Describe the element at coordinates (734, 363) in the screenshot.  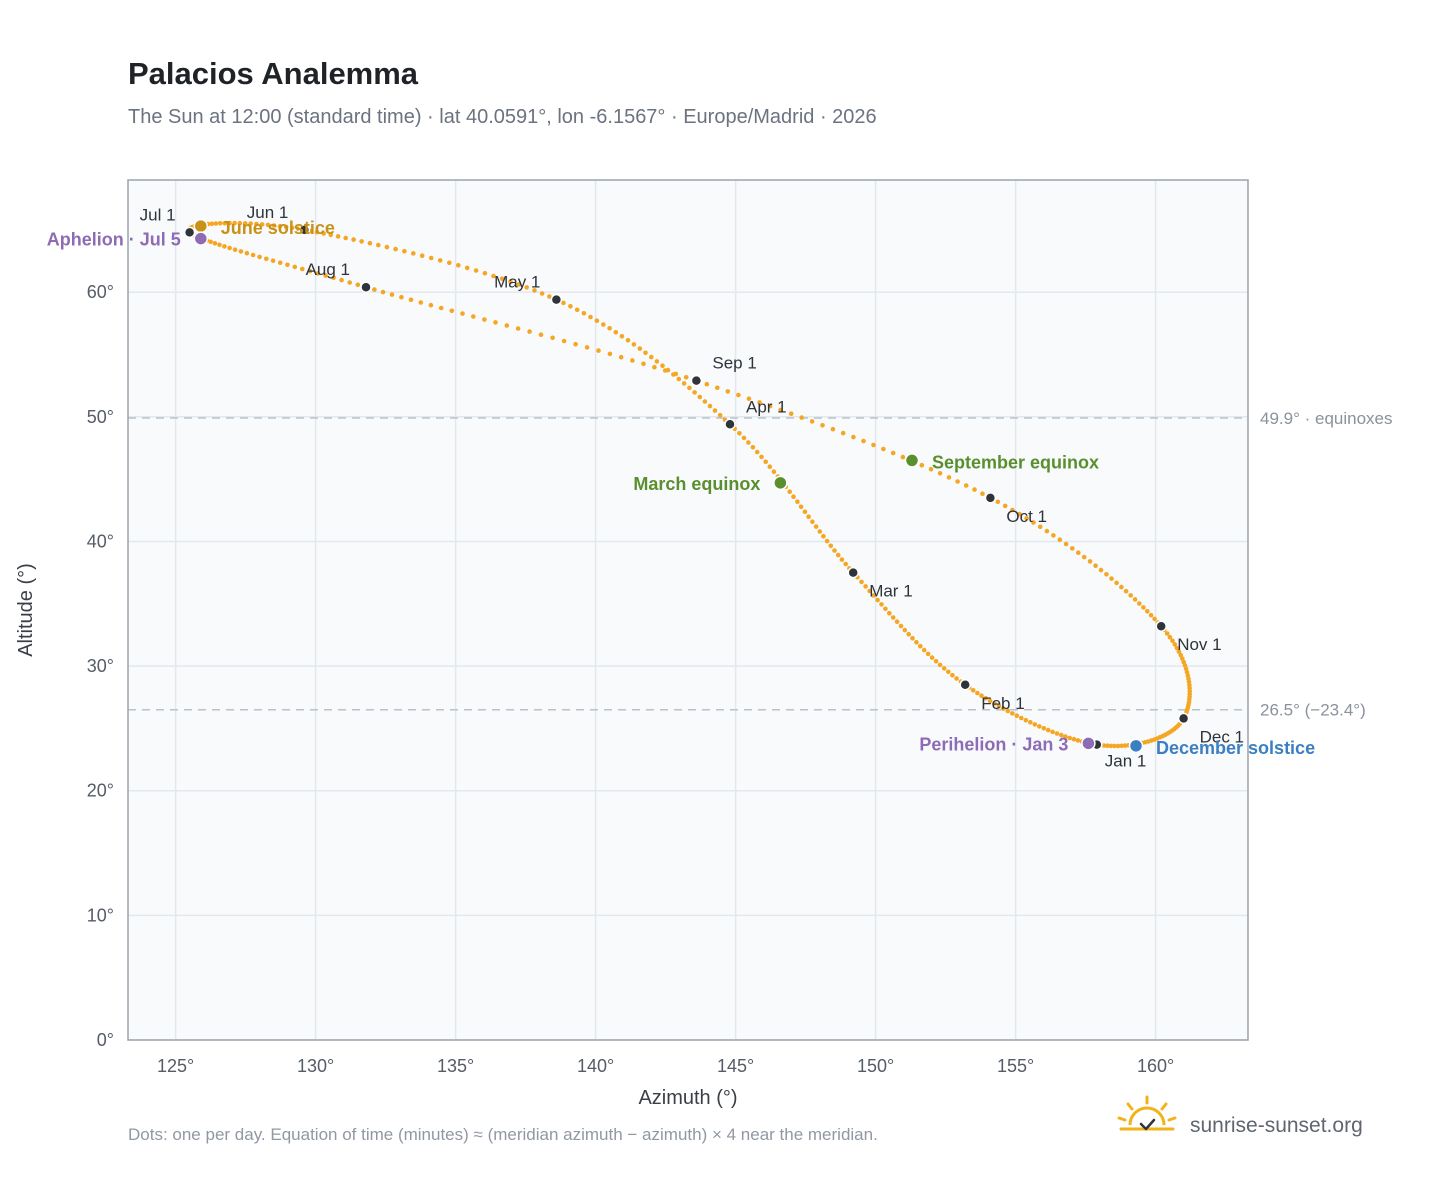
I see `month-label: Sep 1` at that location.